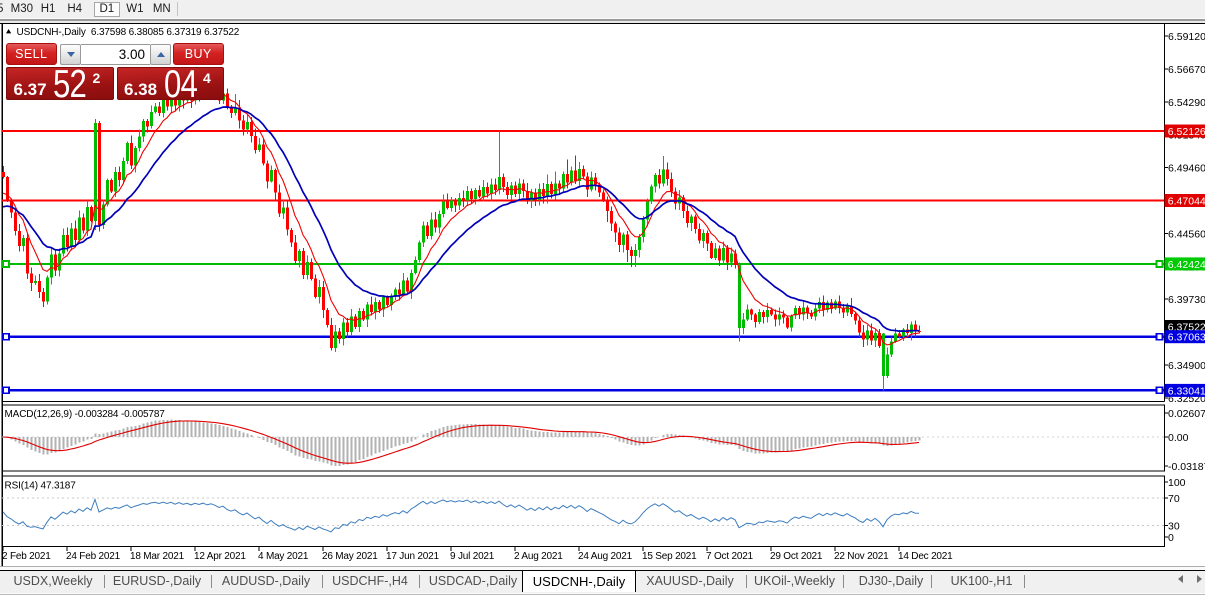  Describe the element at coordinates (669, 556) in the screenshot. I see `svg-text: 15 Sep 2021` at that location.